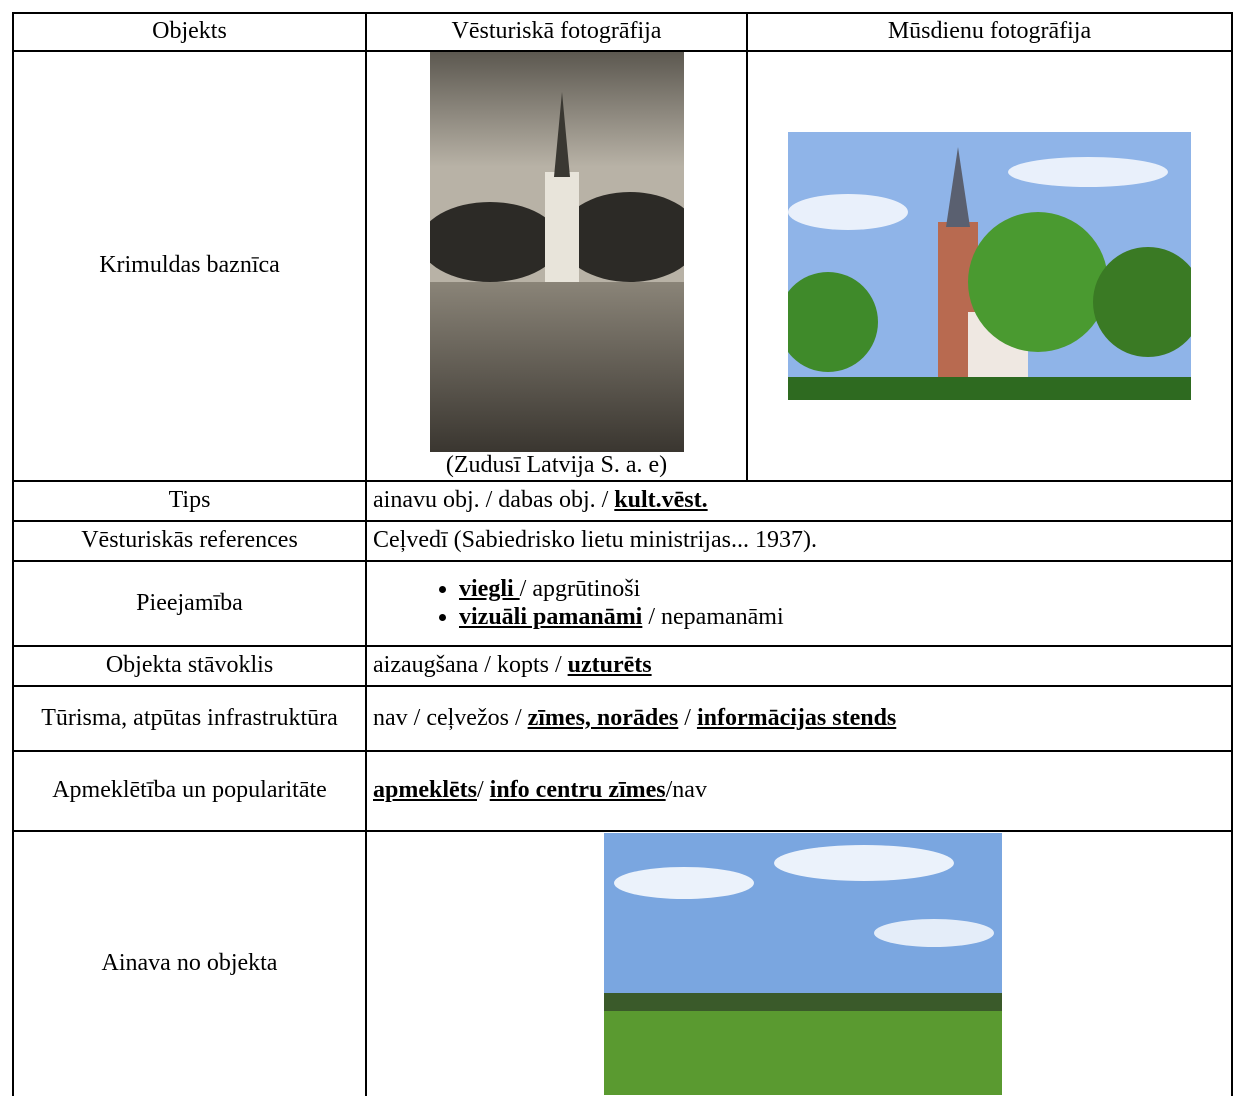 This screenshot has width=1237, height=1096. What do you see at coordinates (189, 791) in the screenshot?
I see `row-label: Apmeklētība un popularitāte` at bounding box center [189, 791].